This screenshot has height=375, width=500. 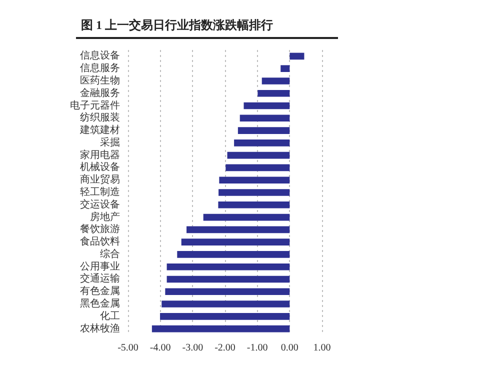 What do you see at coordinates (110, 142) in the screenshot?
I see `y-tick-label: 采掘` at bounding box center [110, 142].